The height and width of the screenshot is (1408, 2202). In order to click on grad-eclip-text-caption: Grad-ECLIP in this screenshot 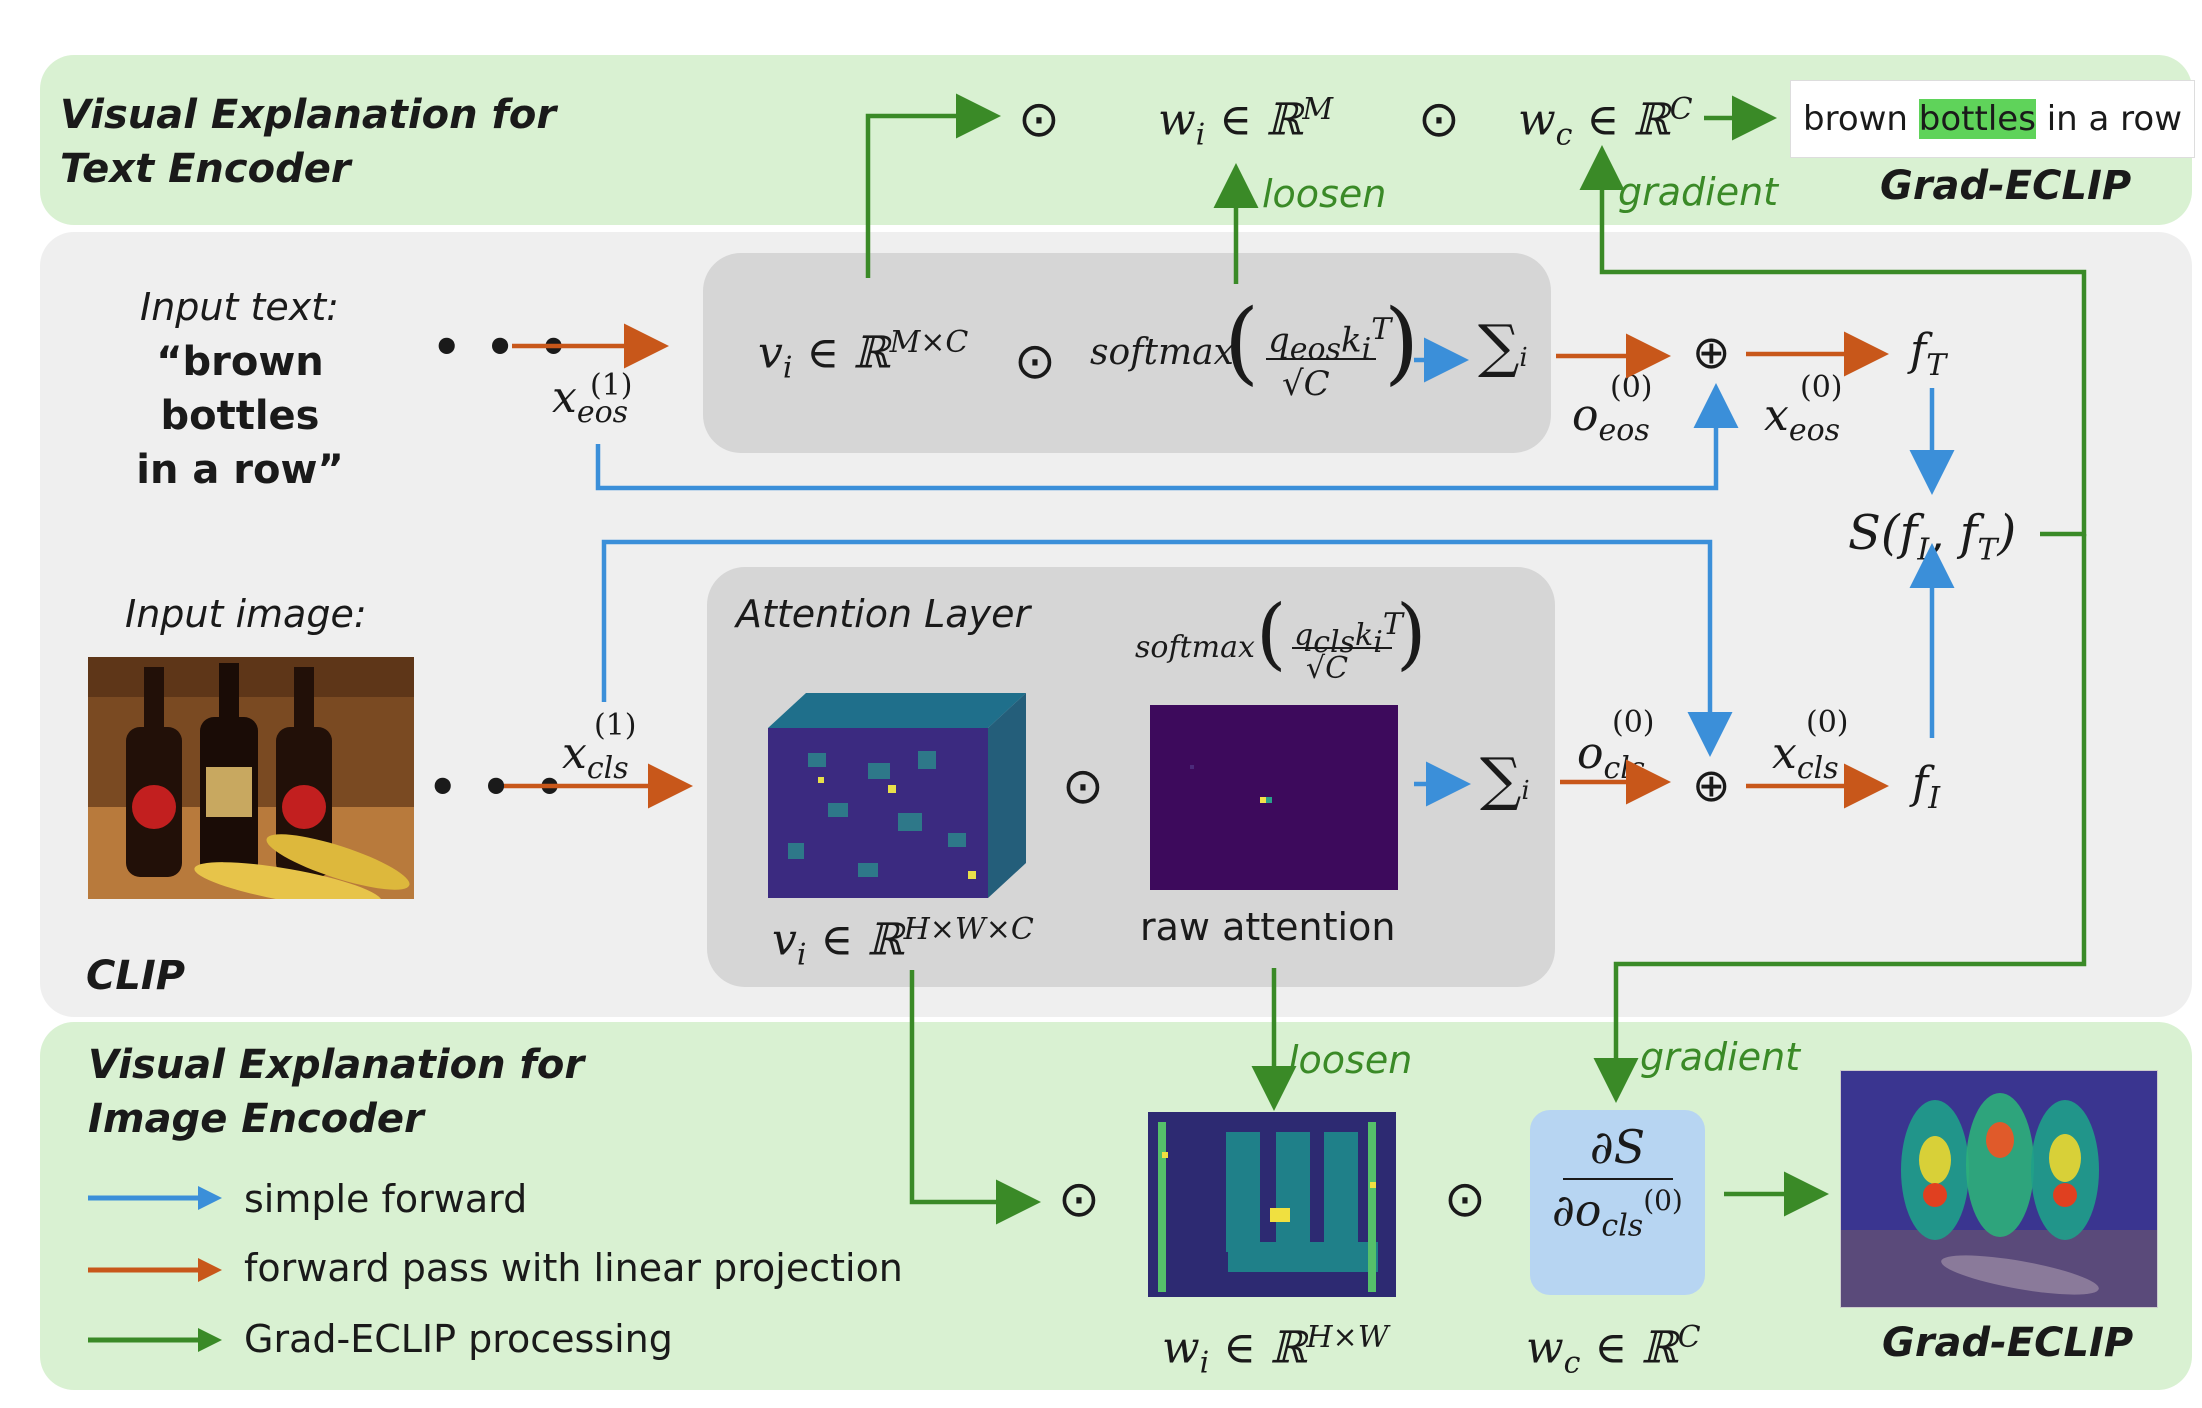, I will do `click(2006, 186)`.